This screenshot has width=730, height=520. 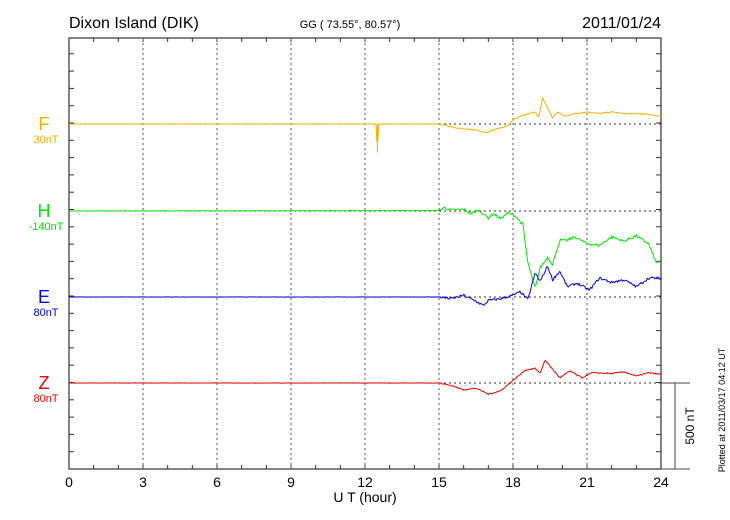 What do you see at coordinates (44, 297) in the screenshot?
I see `series-label-e: E` at bounding box center [44, 297].